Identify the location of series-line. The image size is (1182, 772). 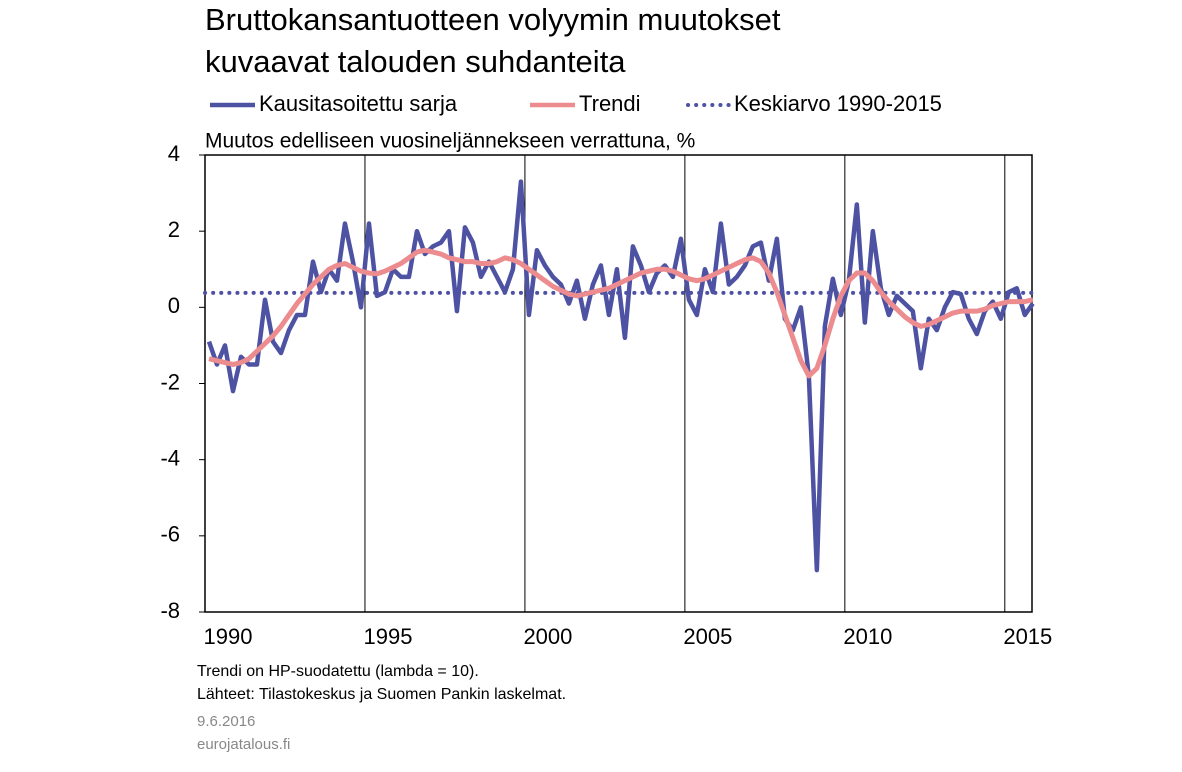
(621, 313).